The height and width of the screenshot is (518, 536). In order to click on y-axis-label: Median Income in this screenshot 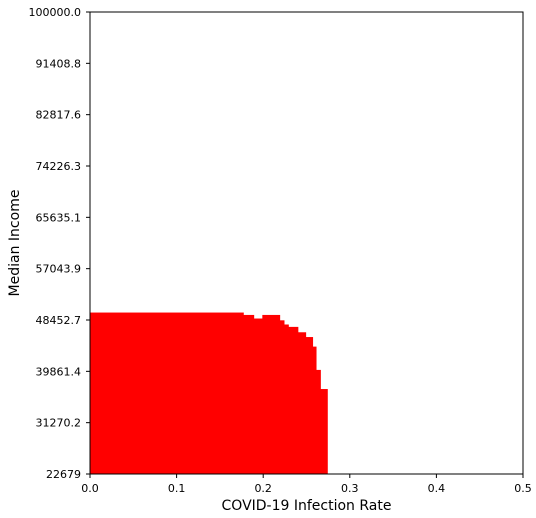, I will do `click(15, 243)`.